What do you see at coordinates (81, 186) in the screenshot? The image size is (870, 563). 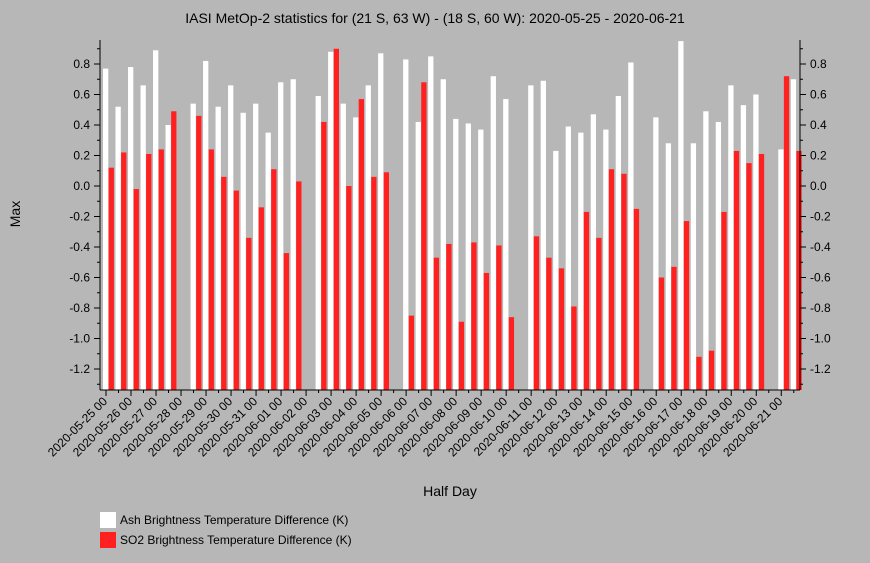 I see `y-tick-label-left-6: 0.0` at bounding box center [81, 186].